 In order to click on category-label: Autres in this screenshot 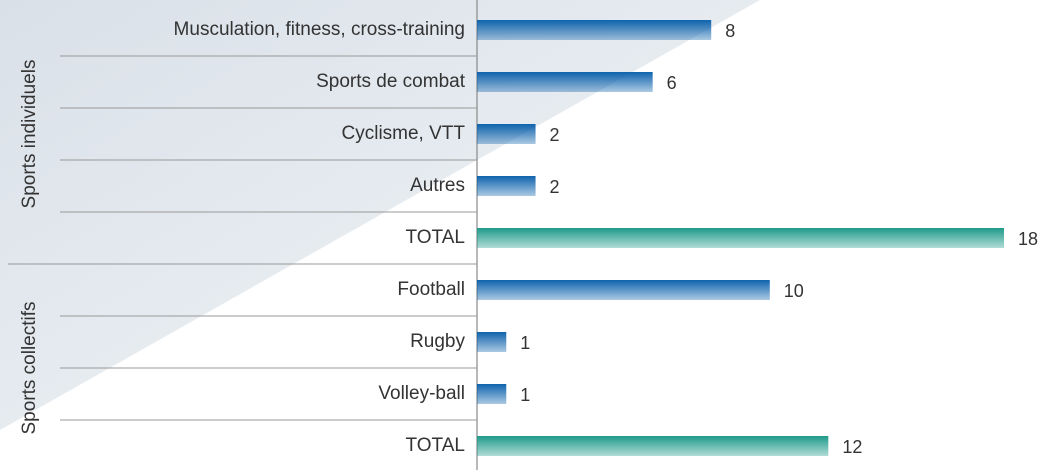, I will do `click(437, 185)`.